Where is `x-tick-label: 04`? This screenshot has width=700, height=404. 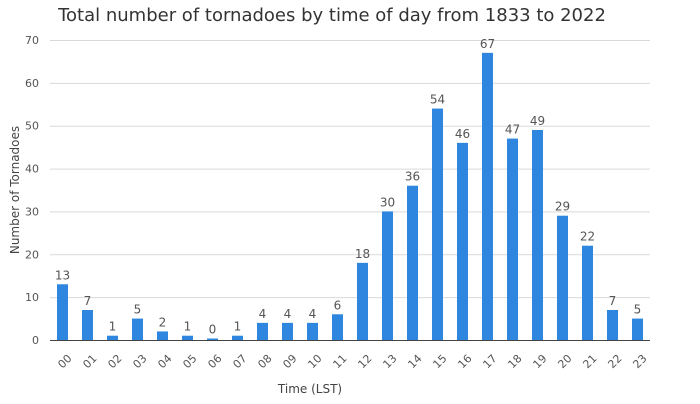
x-tick-label: 04 is located at coordinates (164, 361).